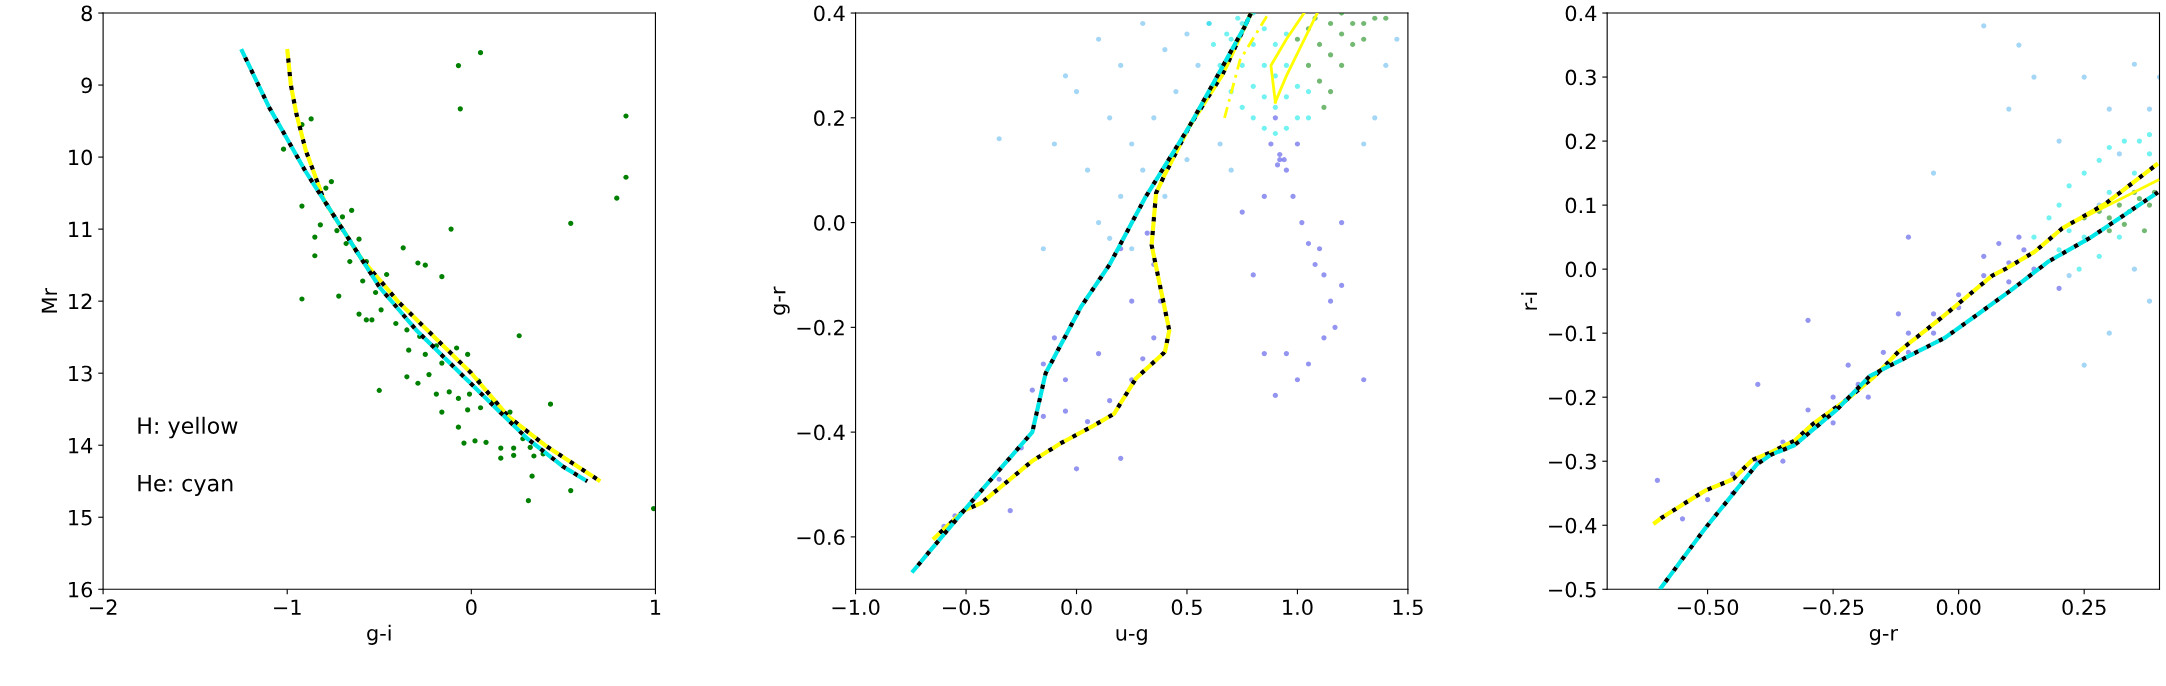  I want to click on x-tick-label: 0.00, so click(1958, 607).